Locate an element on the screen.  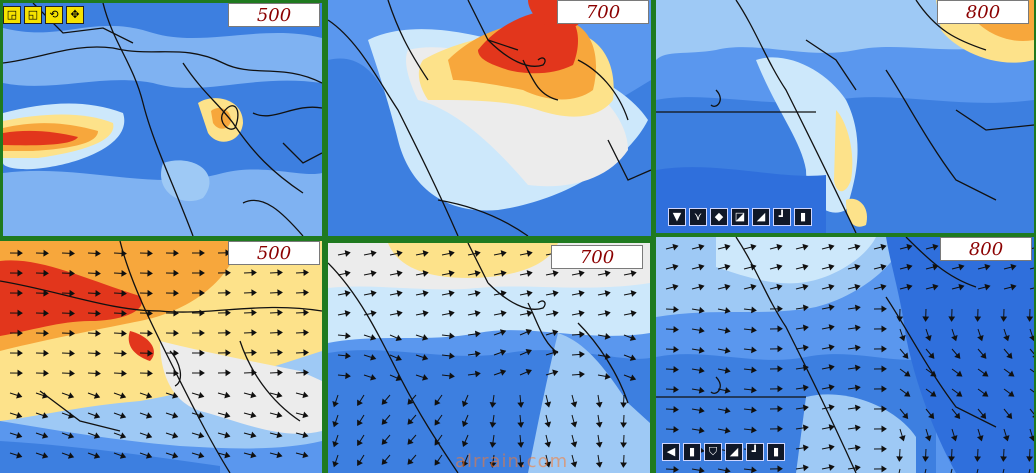
zoom-out-icon: ◱ is located at coordinates (33, 15).